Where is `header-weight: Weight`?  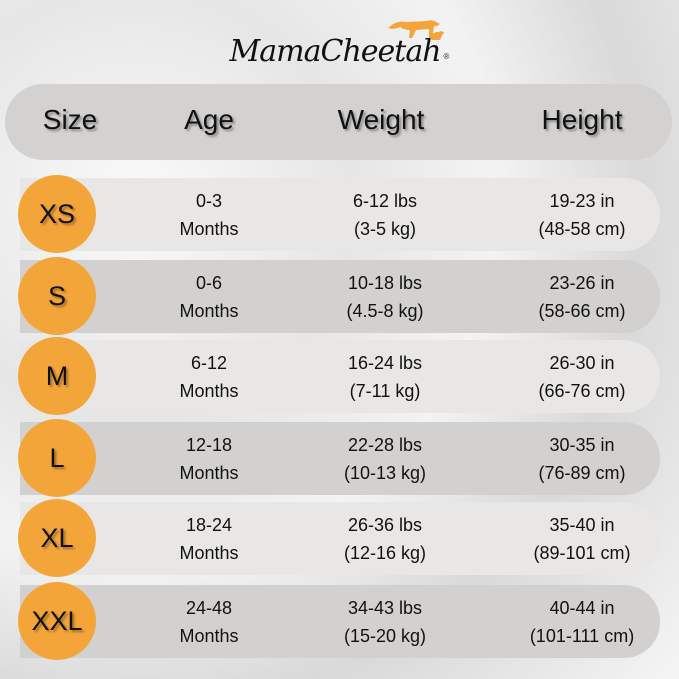
header-weight: Weight is located at coordinates (381, 119).